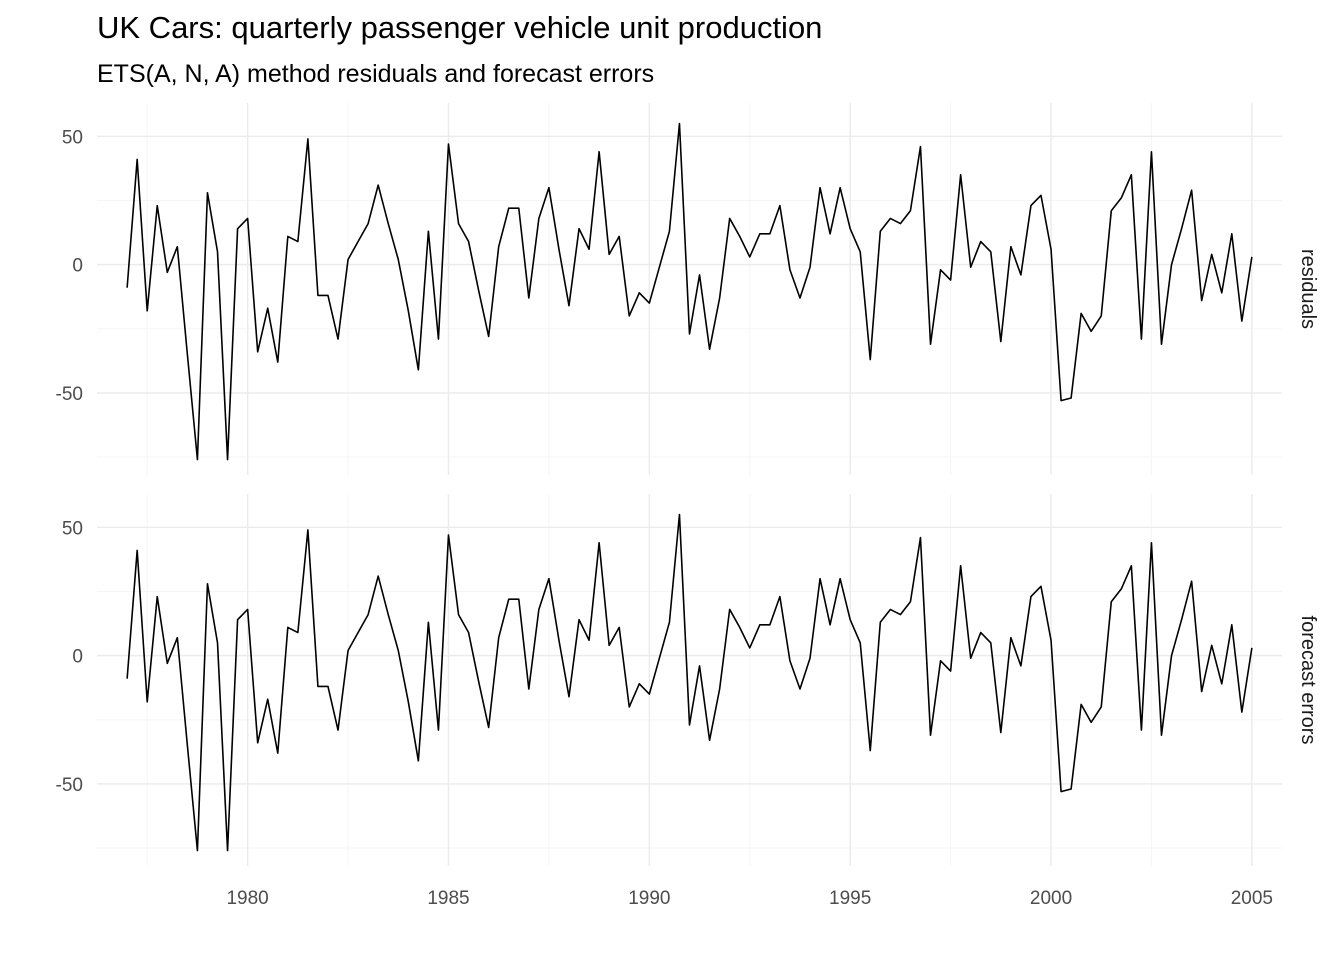 The height and width of the screenshot is (960, 1344). What do you see at coordinates (69, 785) in the screenshot?
I see `panel-2-y-tick-label: -50` at bounding box center [69, 785].